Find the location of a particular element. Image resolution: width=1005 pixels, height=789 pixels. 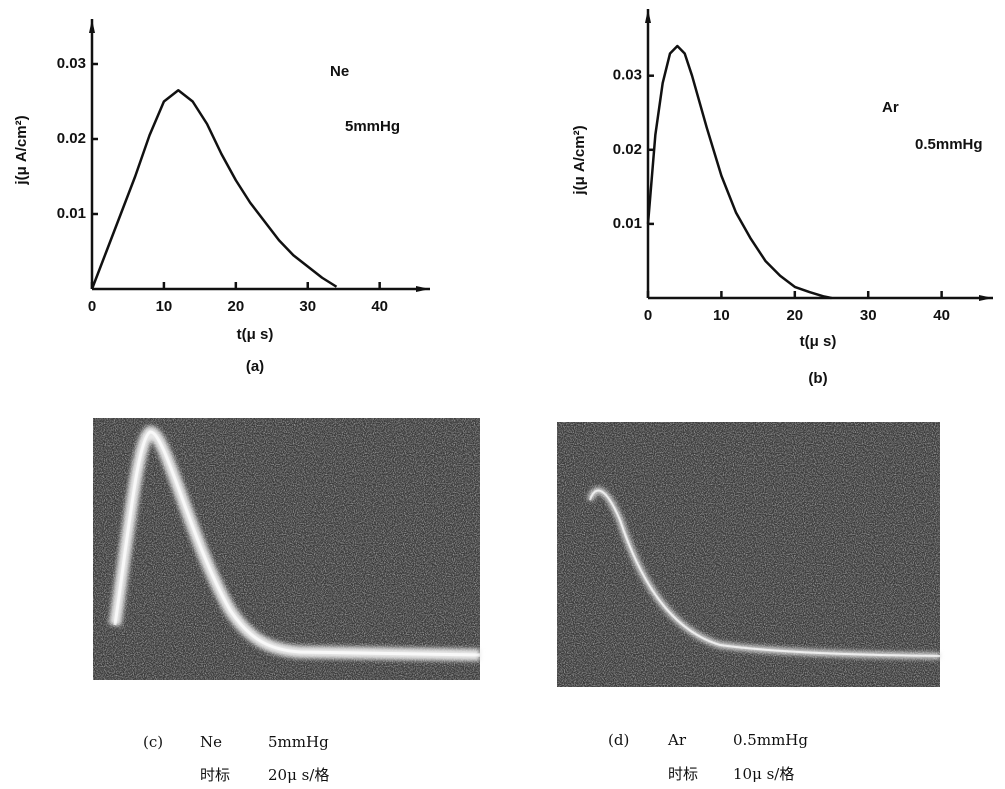

panel-gas: Ne is located at coordinates (211, 742).